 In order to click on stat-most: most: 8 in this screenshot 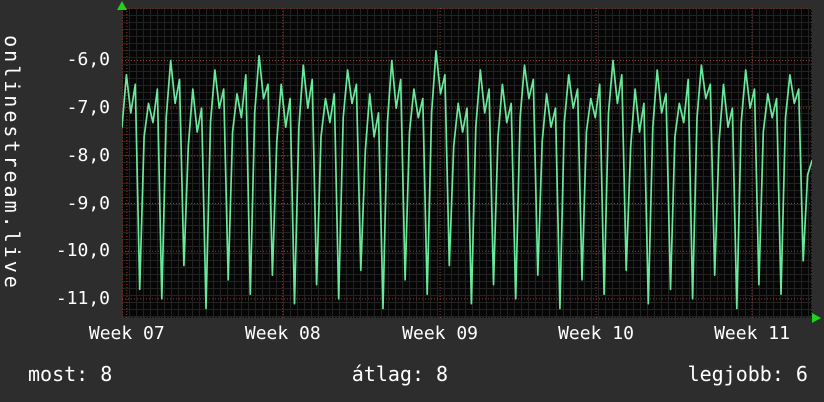, I will do `click(70, 374)`.